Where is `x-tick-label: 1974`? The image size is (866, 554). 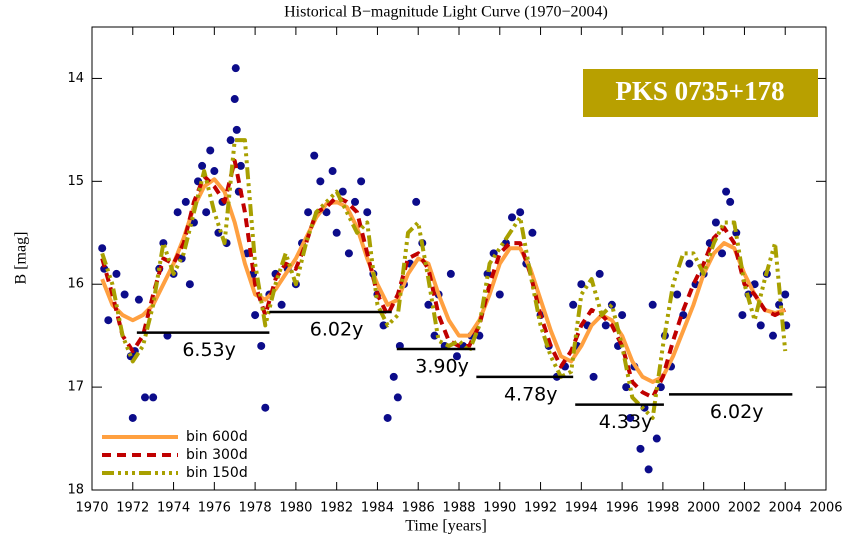 x-tick-label: 1974 is located at coordinates (173, 508).